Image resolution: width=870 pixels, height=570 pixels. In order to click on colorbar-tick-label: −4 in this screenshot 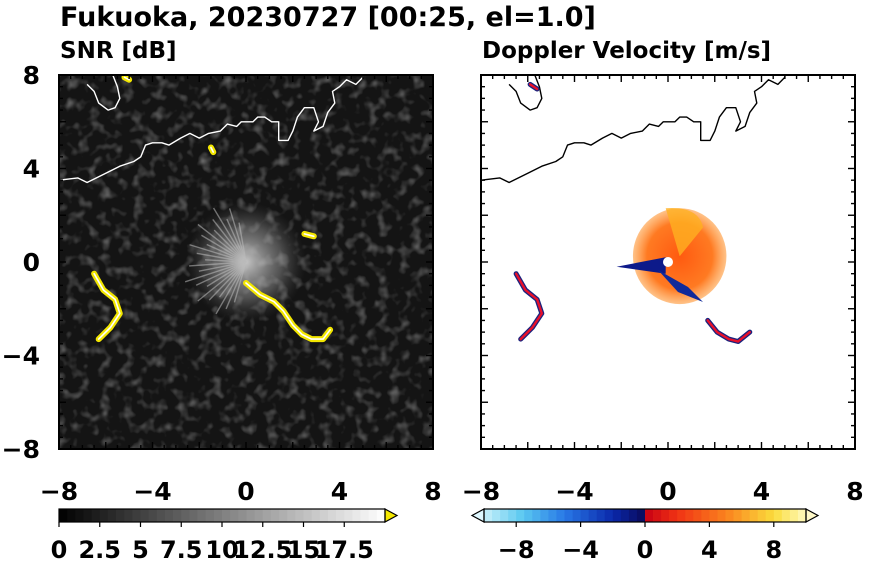, I will do `click(580, 550)`.